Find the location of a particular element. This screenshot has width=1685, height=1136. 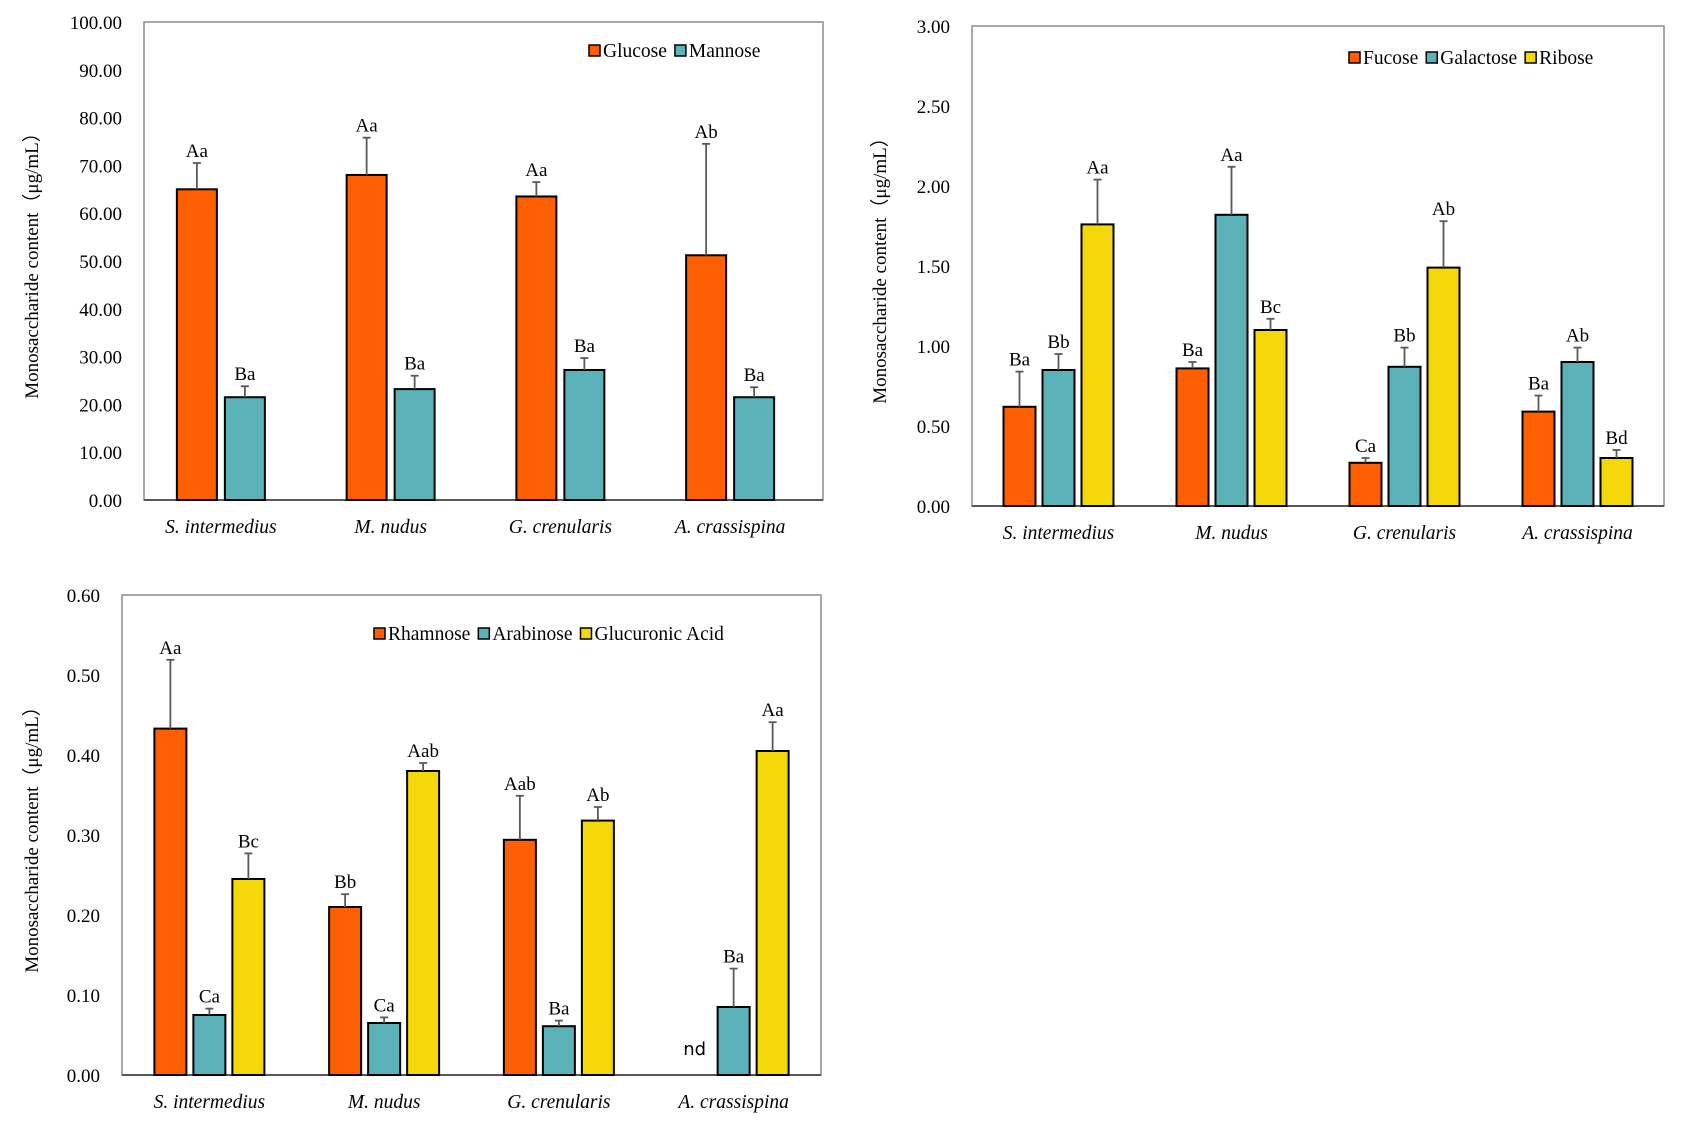

y-tick-label: 0.40 is located at coordinates (83, 756).